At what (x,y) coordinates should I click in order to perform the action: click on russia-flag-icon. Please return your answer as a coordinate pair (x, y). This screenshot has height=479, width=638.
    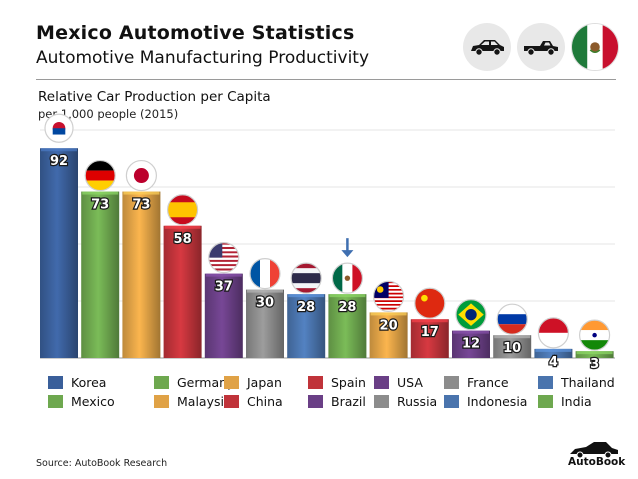
    Looking at the image, I should click on (512, 319).